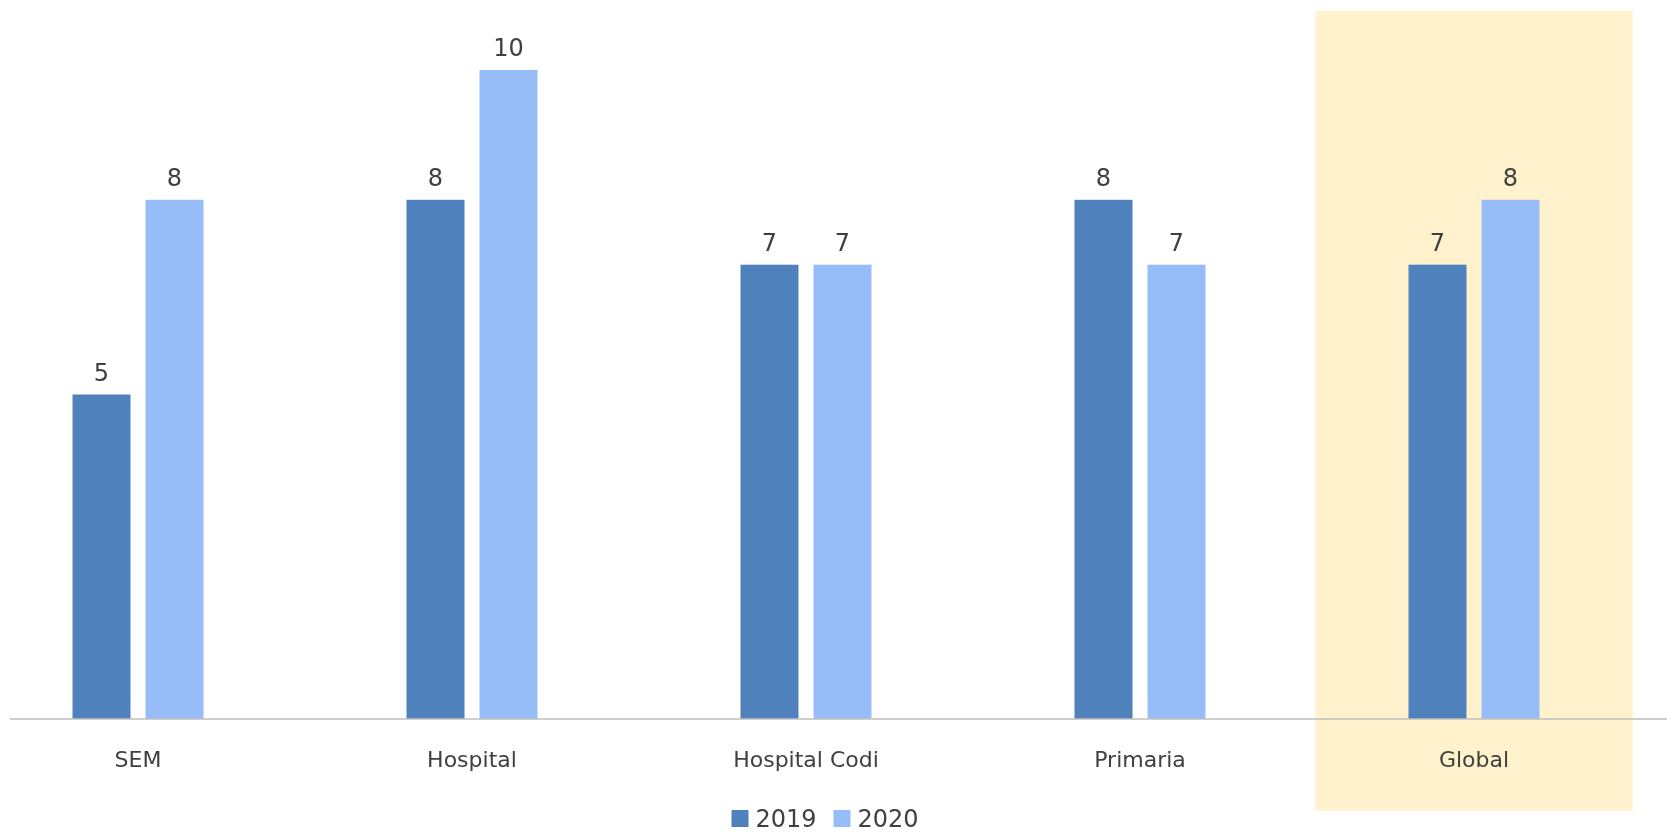 This screenshot has height=832, width=1667. What do you see at coordinates (1474, 759) in the screenshot?
I see `x-tick-label: Global` at bounding box center [1474, 759].